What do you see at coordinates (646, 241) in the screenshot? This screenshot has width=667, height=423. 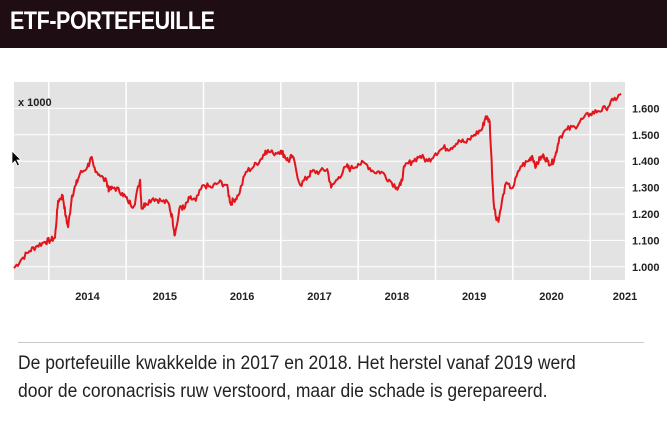 I see `y-tick-label: 1.100` at bounding box center [646, 241].